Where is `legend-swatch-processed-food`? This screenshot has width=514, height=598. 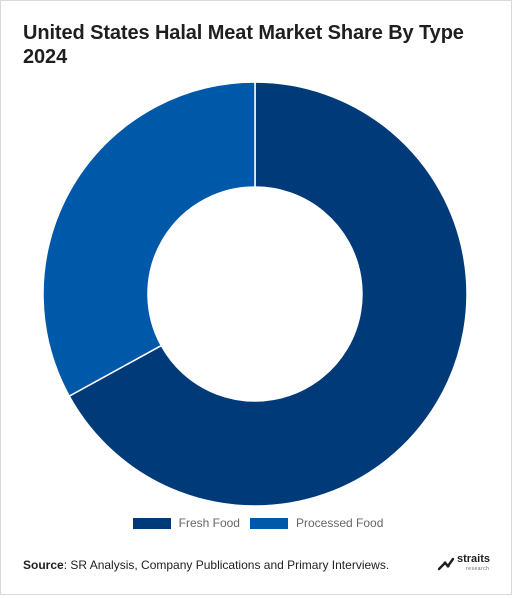 legend-swatch-processed-food is located at coordinates (268, 523).